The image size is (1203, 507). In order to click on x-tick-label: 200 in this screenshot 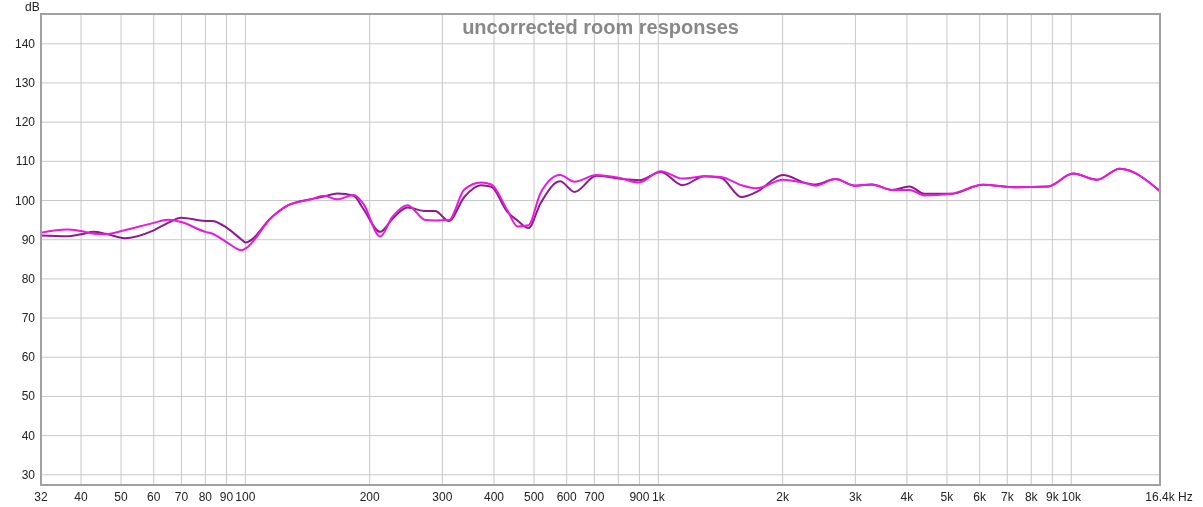, I will do `click(369, 497)`.